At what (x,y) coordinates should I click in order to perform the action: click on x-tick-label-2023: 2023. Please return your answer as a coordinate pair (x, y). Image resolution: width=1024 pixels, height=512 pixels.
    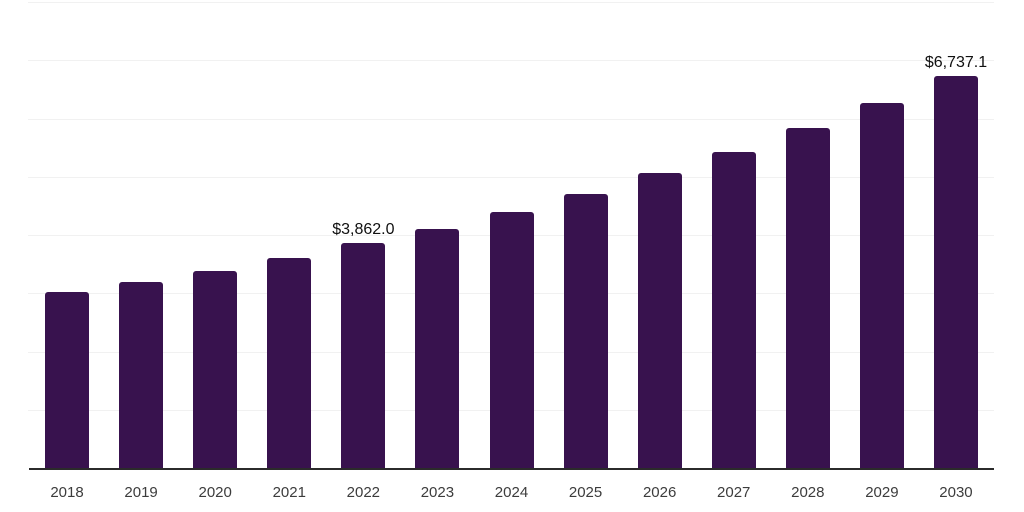
    Looking at the image, I should click on (437, 492).